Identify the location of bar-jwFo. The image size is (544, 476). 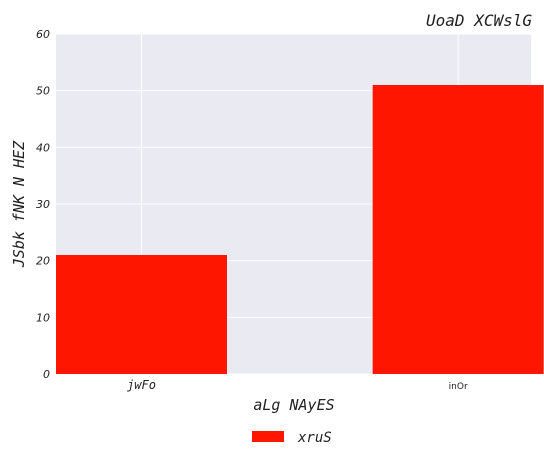
(141, 314).